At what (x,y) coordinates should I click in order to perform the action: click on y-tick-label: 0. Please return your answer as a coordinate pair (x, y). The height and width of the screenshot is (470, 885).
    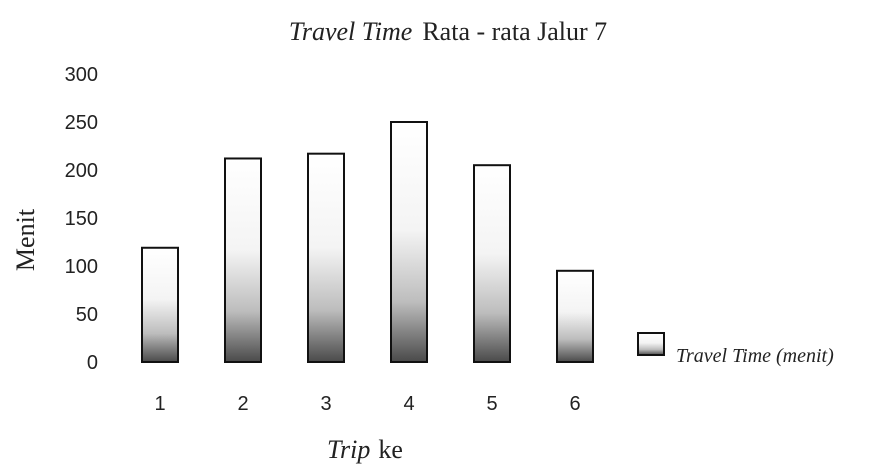
    Looking at the image, I should click on (92, 363).